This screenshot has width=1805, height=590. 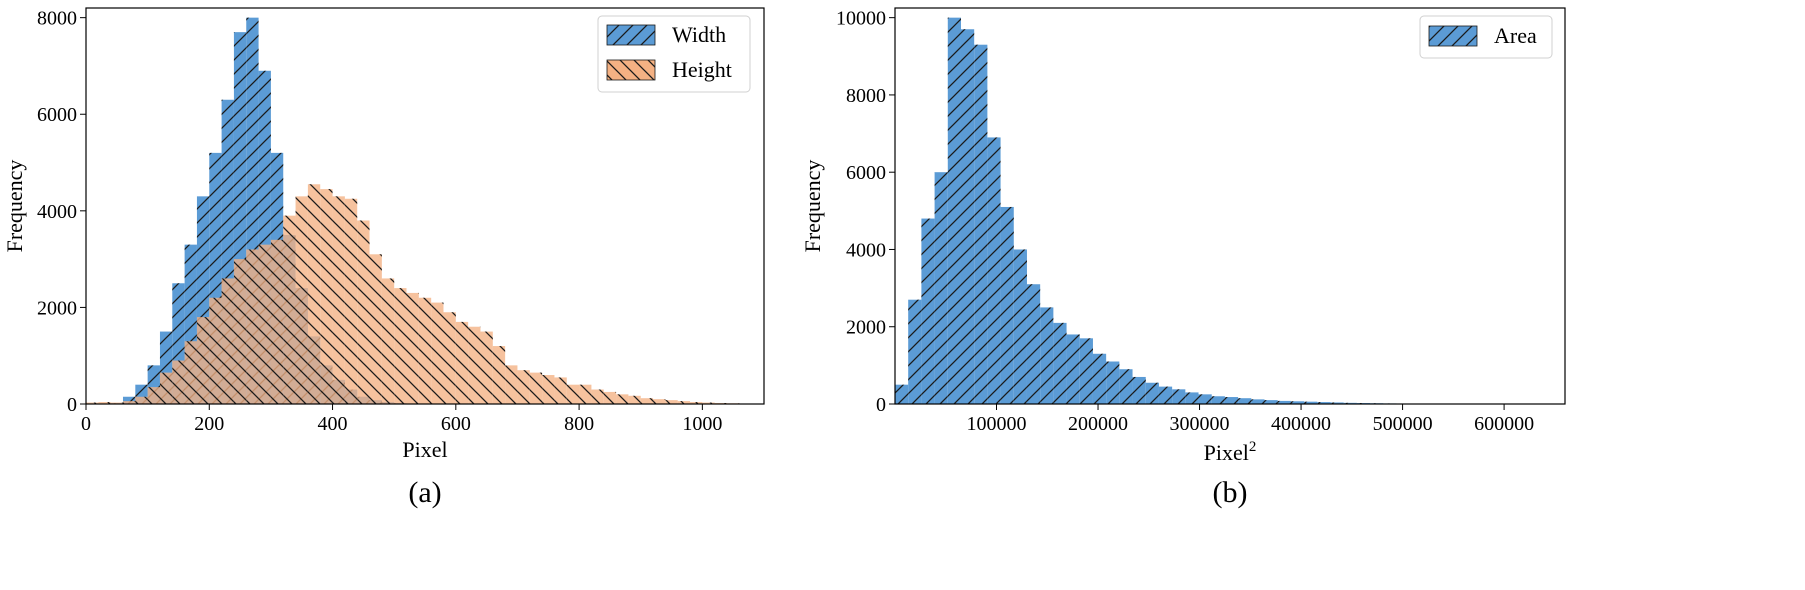 What do you see at coordinates (424, 449) in the screenshot?
I see `x-axis-title-a: Pixel` at bounding box center [424, 449].